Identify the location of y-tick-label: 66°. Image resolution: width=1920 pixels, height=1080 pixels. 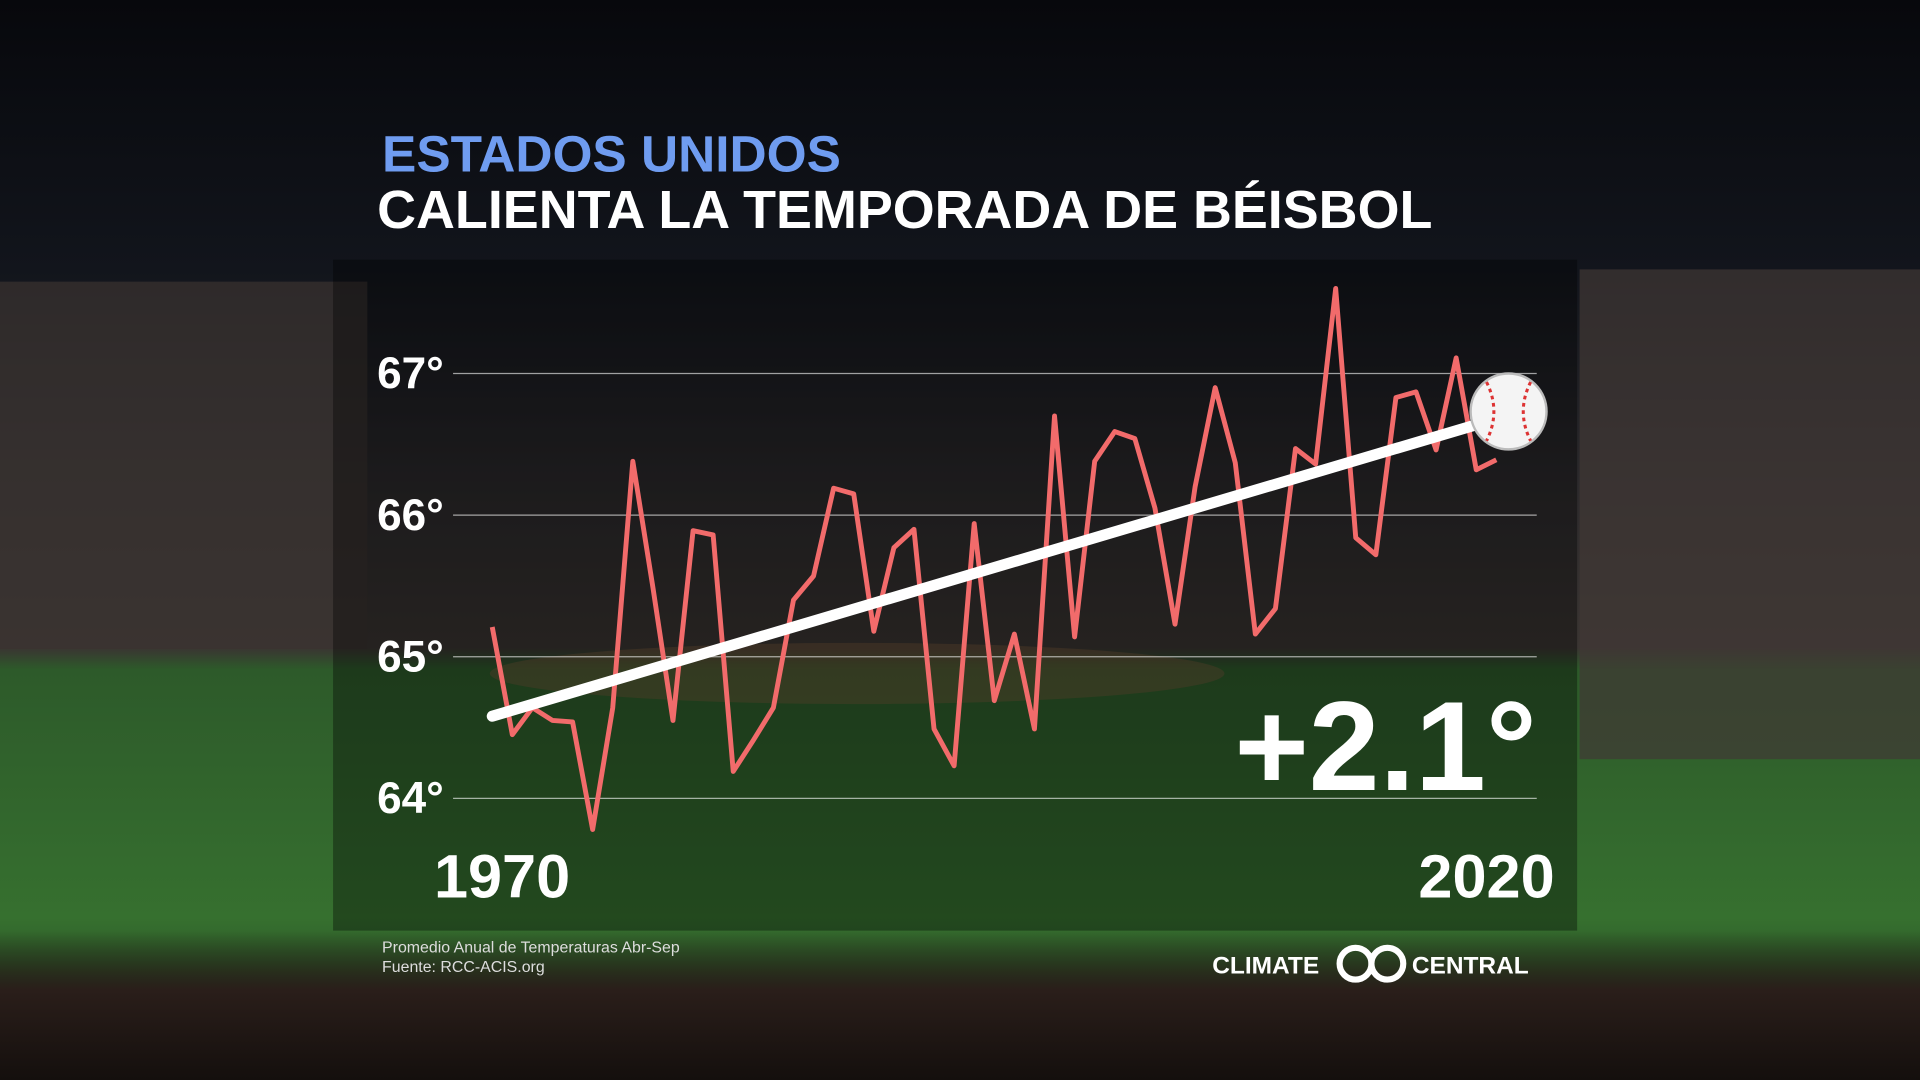
(410, 515).